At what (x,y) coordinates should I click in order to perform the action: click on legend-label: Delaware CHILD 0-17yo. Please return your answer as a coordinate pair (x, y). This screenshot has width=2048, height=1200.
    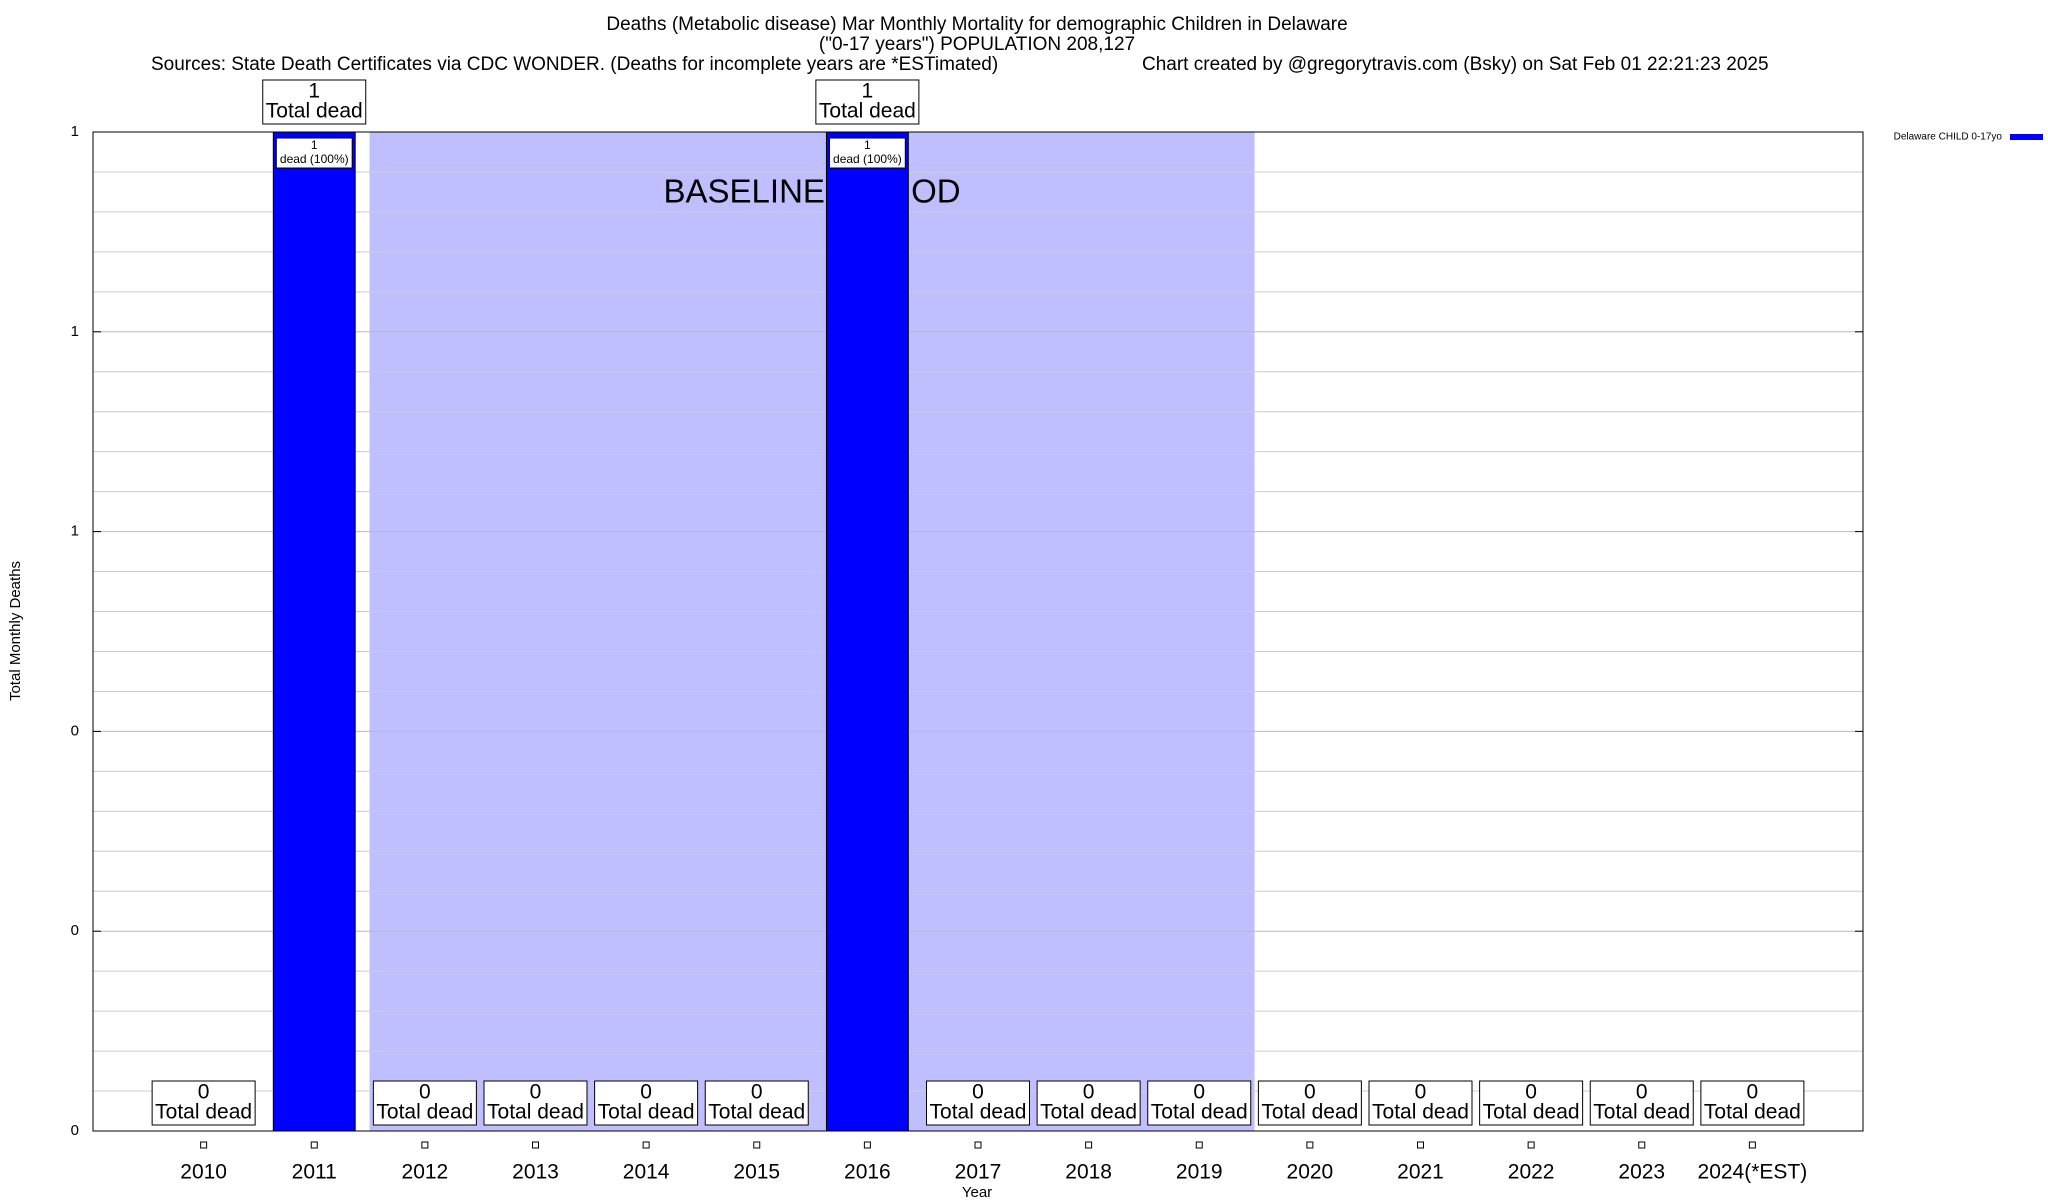
    Looking at the image, I should click on (1948, 137).